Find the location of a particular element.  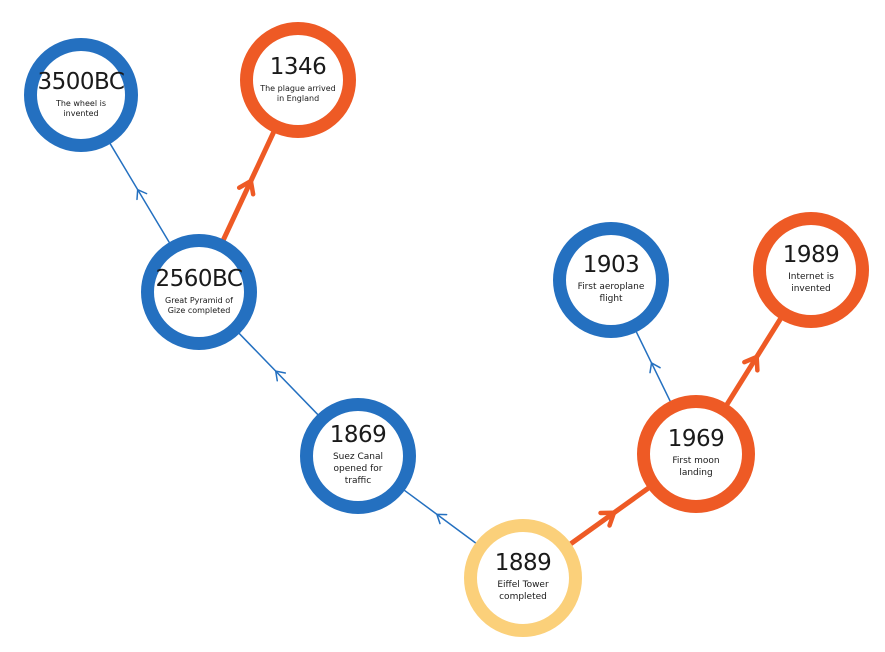

timeline-node-1869: 1869 Suez Canal opened for traffic is located at coordinates (358, 456).